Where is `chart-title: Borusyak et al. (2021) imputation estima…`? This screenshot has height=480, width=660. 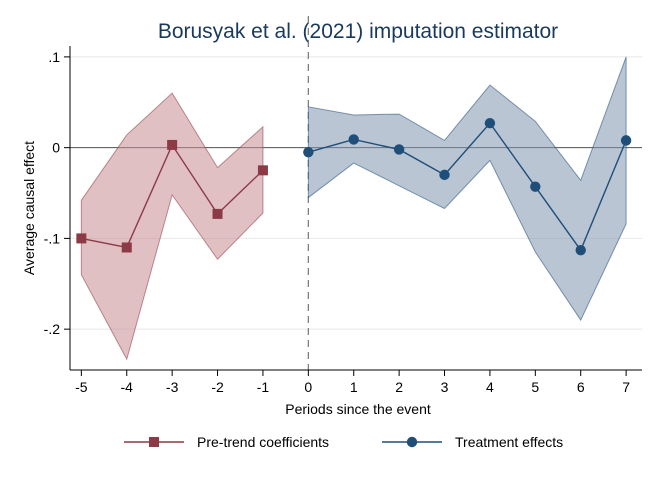 chart-title: Borusyak et al. (2021) imputation estima… is located at coordinates (358, 31).